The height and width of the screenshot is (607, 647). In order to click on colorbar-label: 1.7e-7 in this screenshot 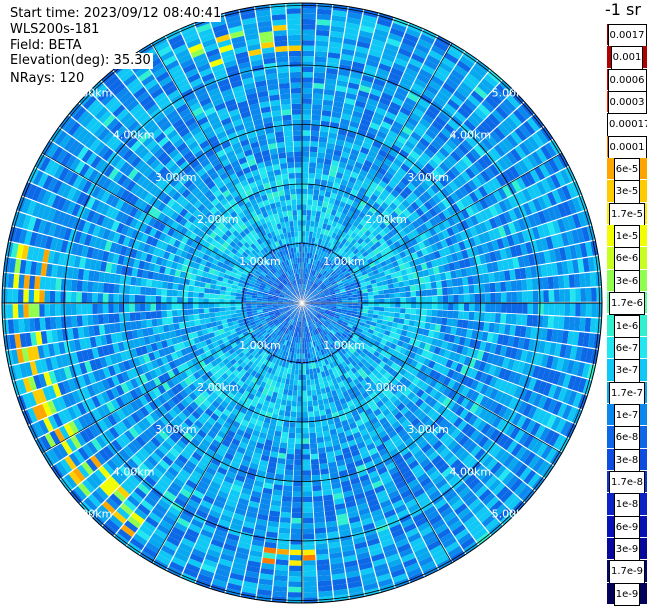, I will do `click(627, 393)`.